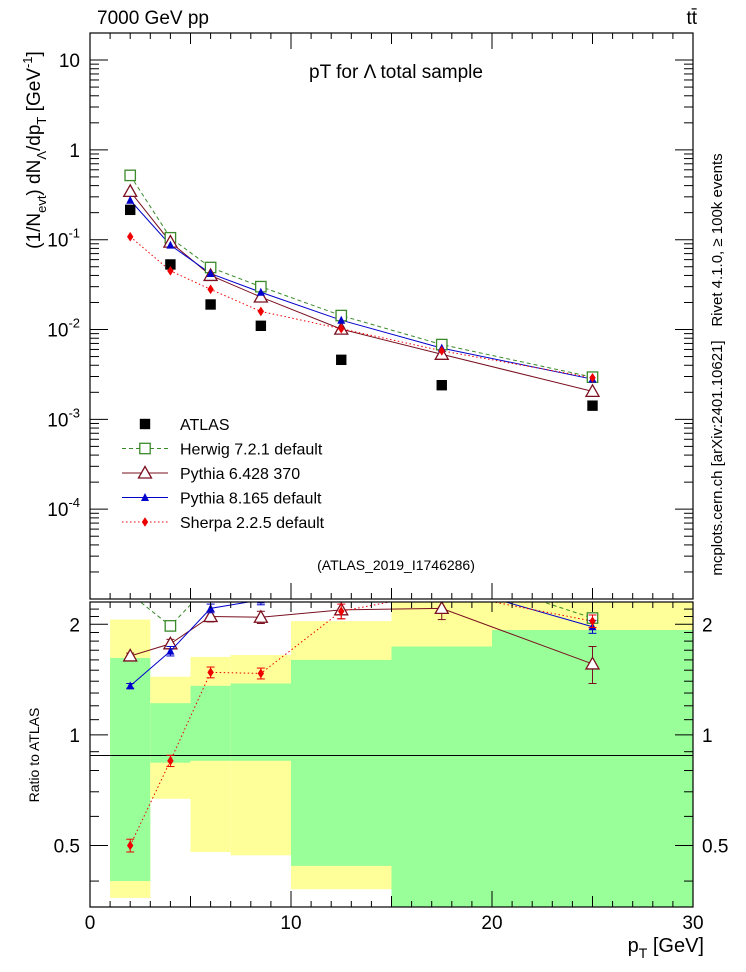 The height and width of the screenshot is (972, 746). Describe the element at coordinates (90, 923) in the screenshot. I see `x-tick-label-0: 0` at that location.